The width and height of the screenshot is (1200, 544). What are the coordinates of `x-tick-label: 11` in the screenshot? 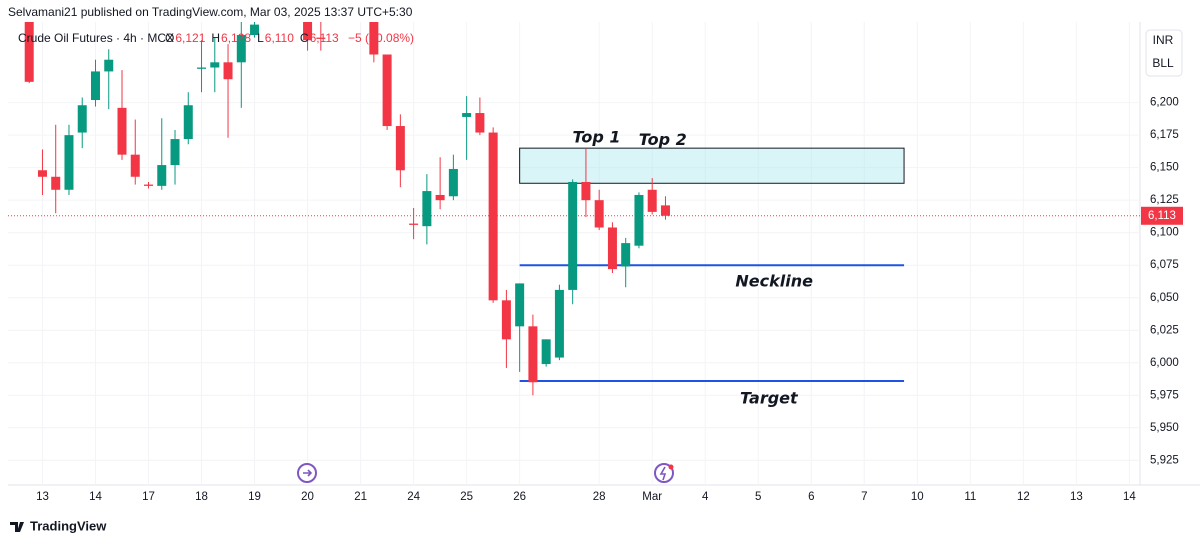 It's located at (970, 497).